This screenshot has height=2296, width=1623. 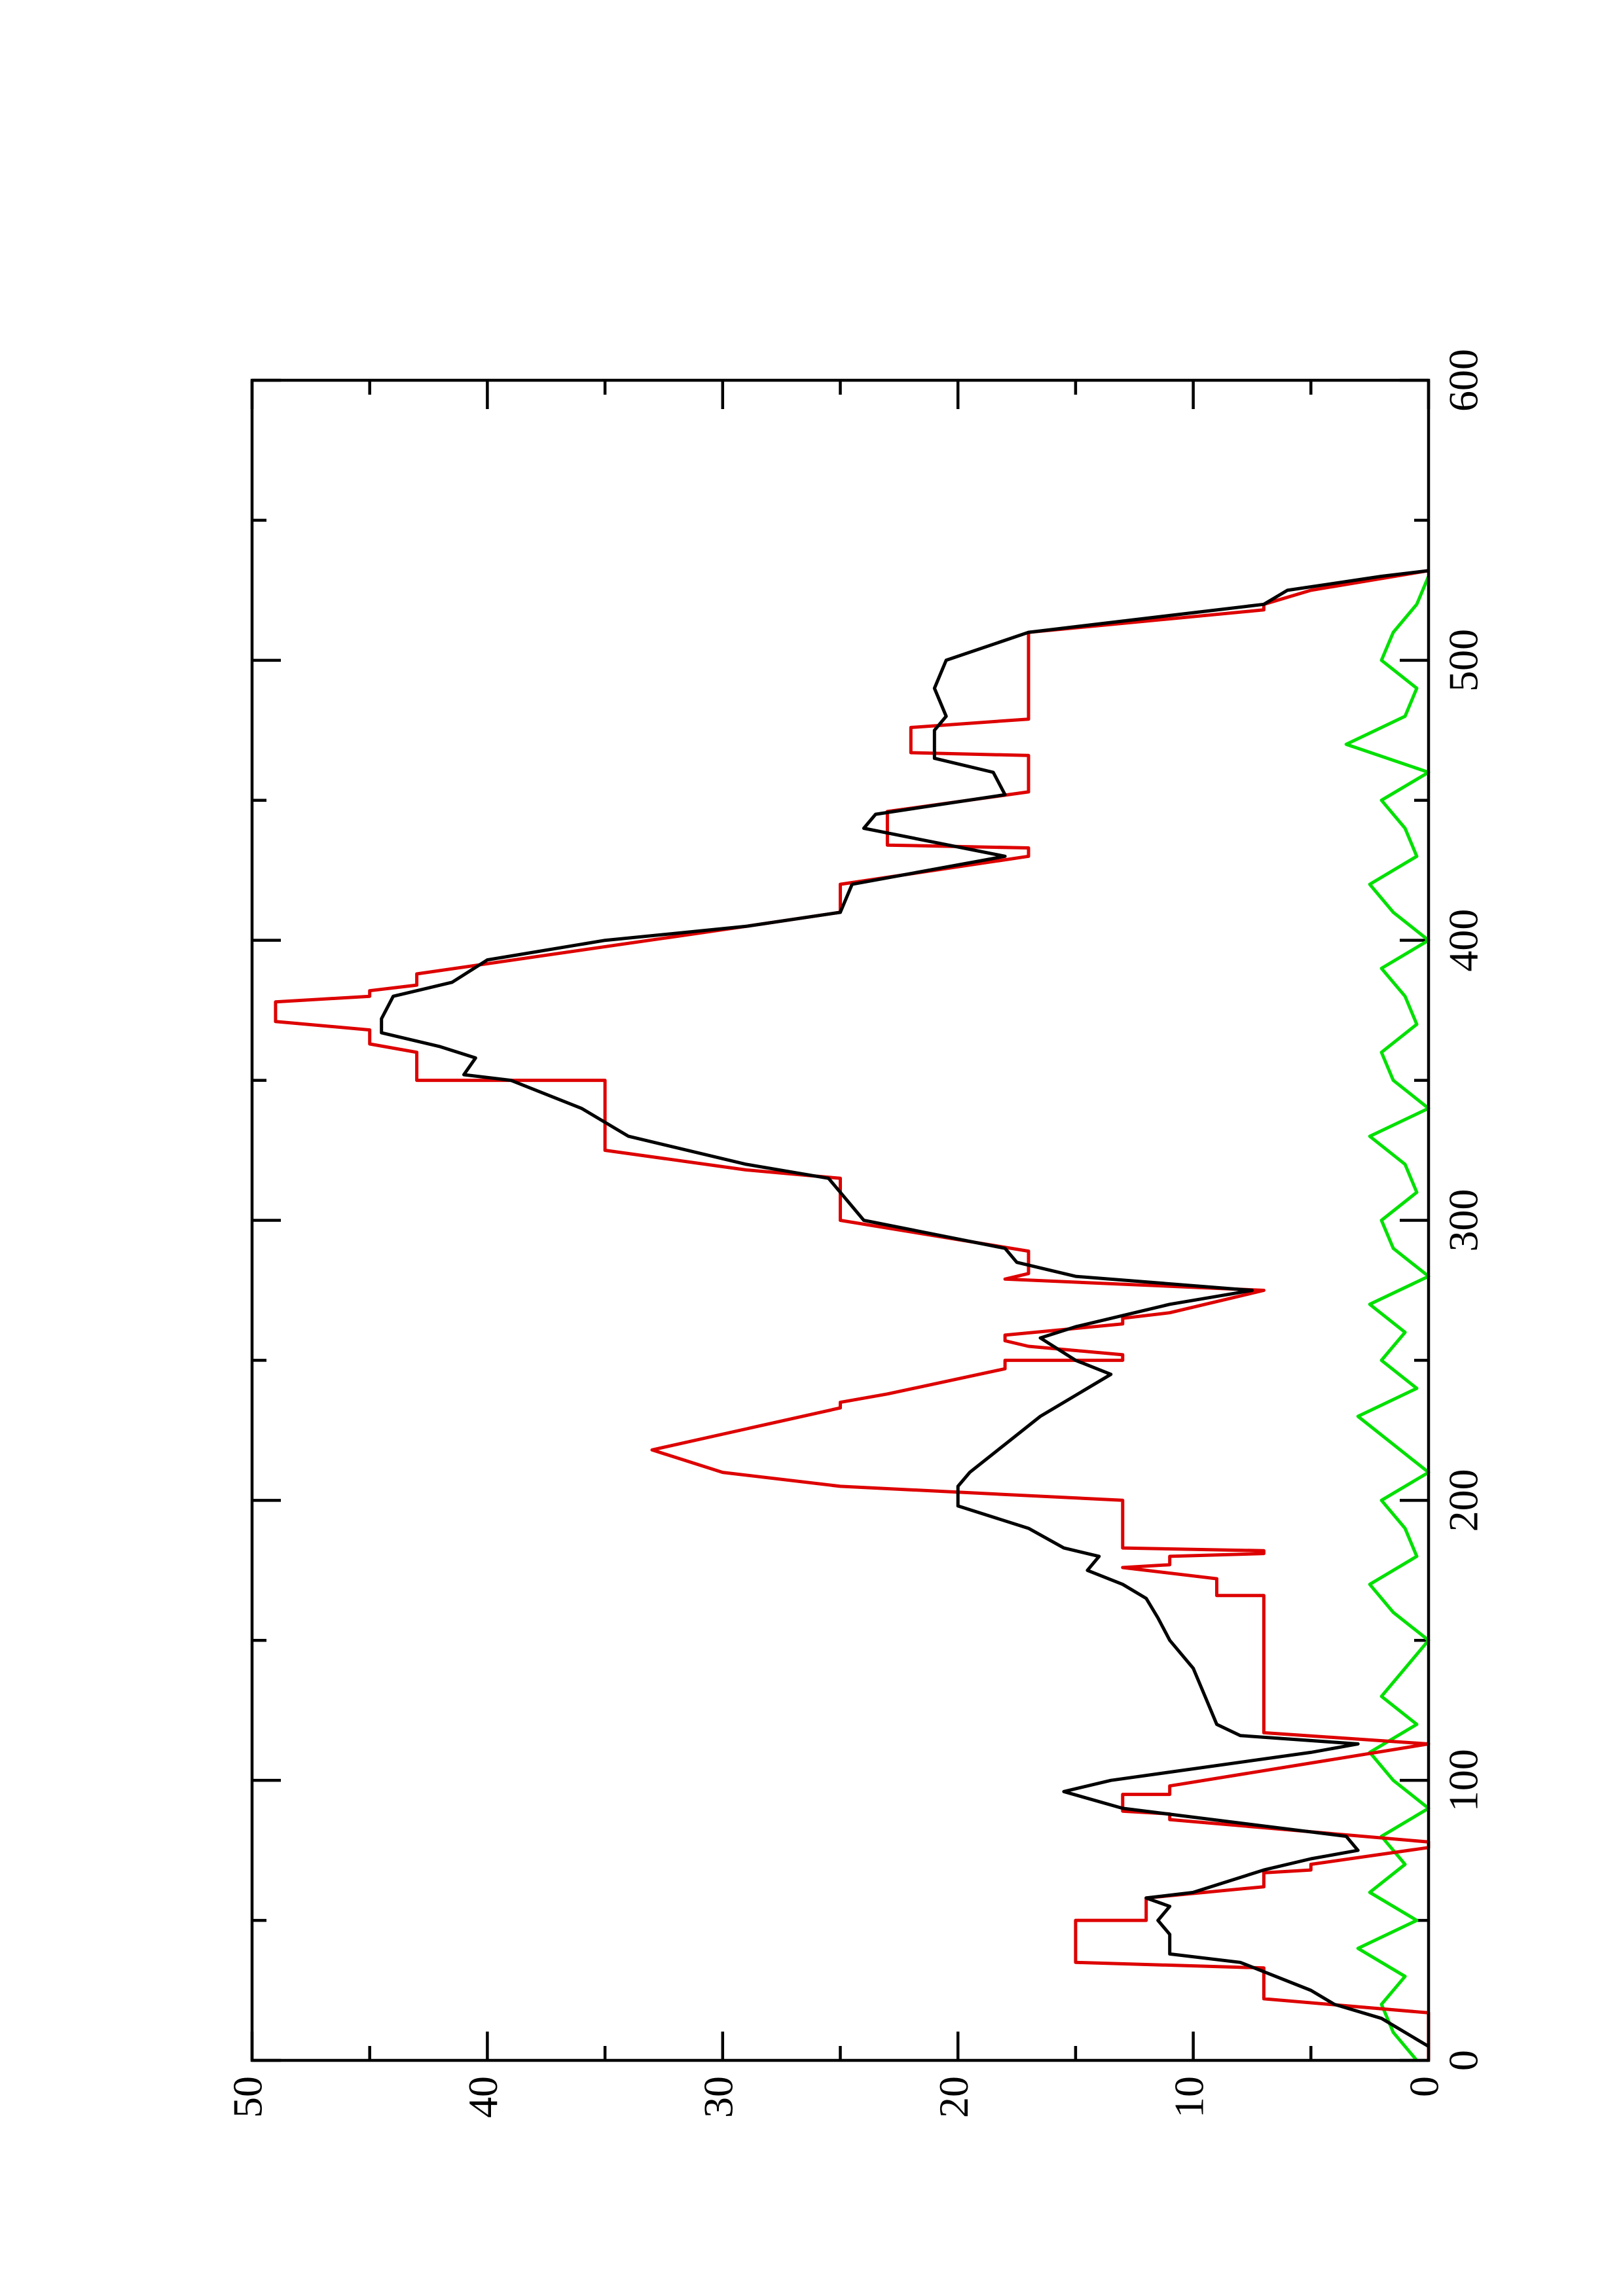 What do you see at coordinates (718, 2097) in the screenshot?
I see `y-tick-label: 30` at bounding box center [718, 2097].